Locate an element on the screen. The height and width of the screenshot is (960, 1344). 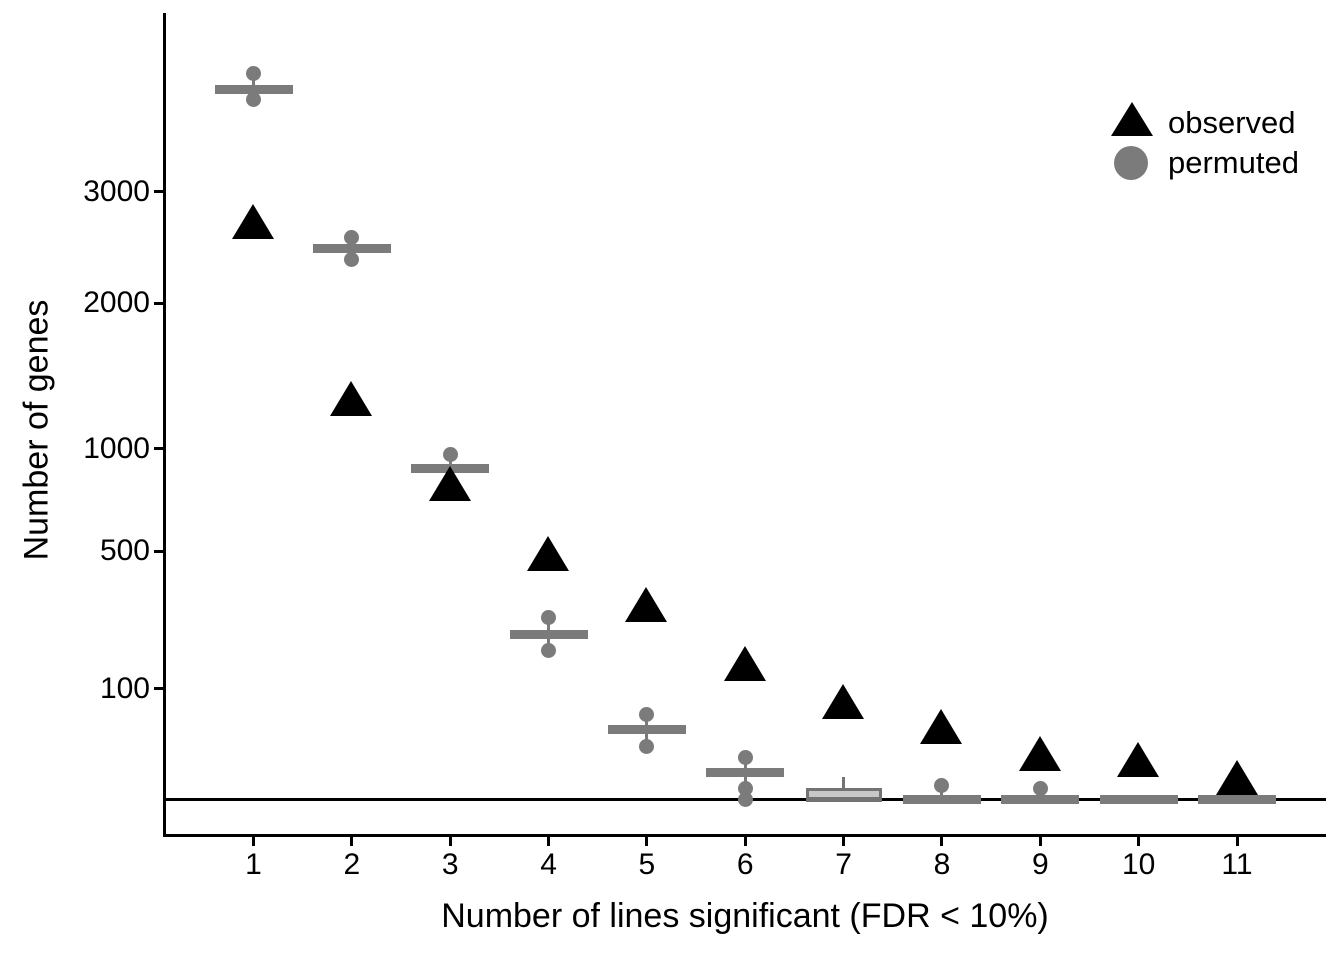
legend-label-permuted: permuted is located at coordinates (1233, 162).